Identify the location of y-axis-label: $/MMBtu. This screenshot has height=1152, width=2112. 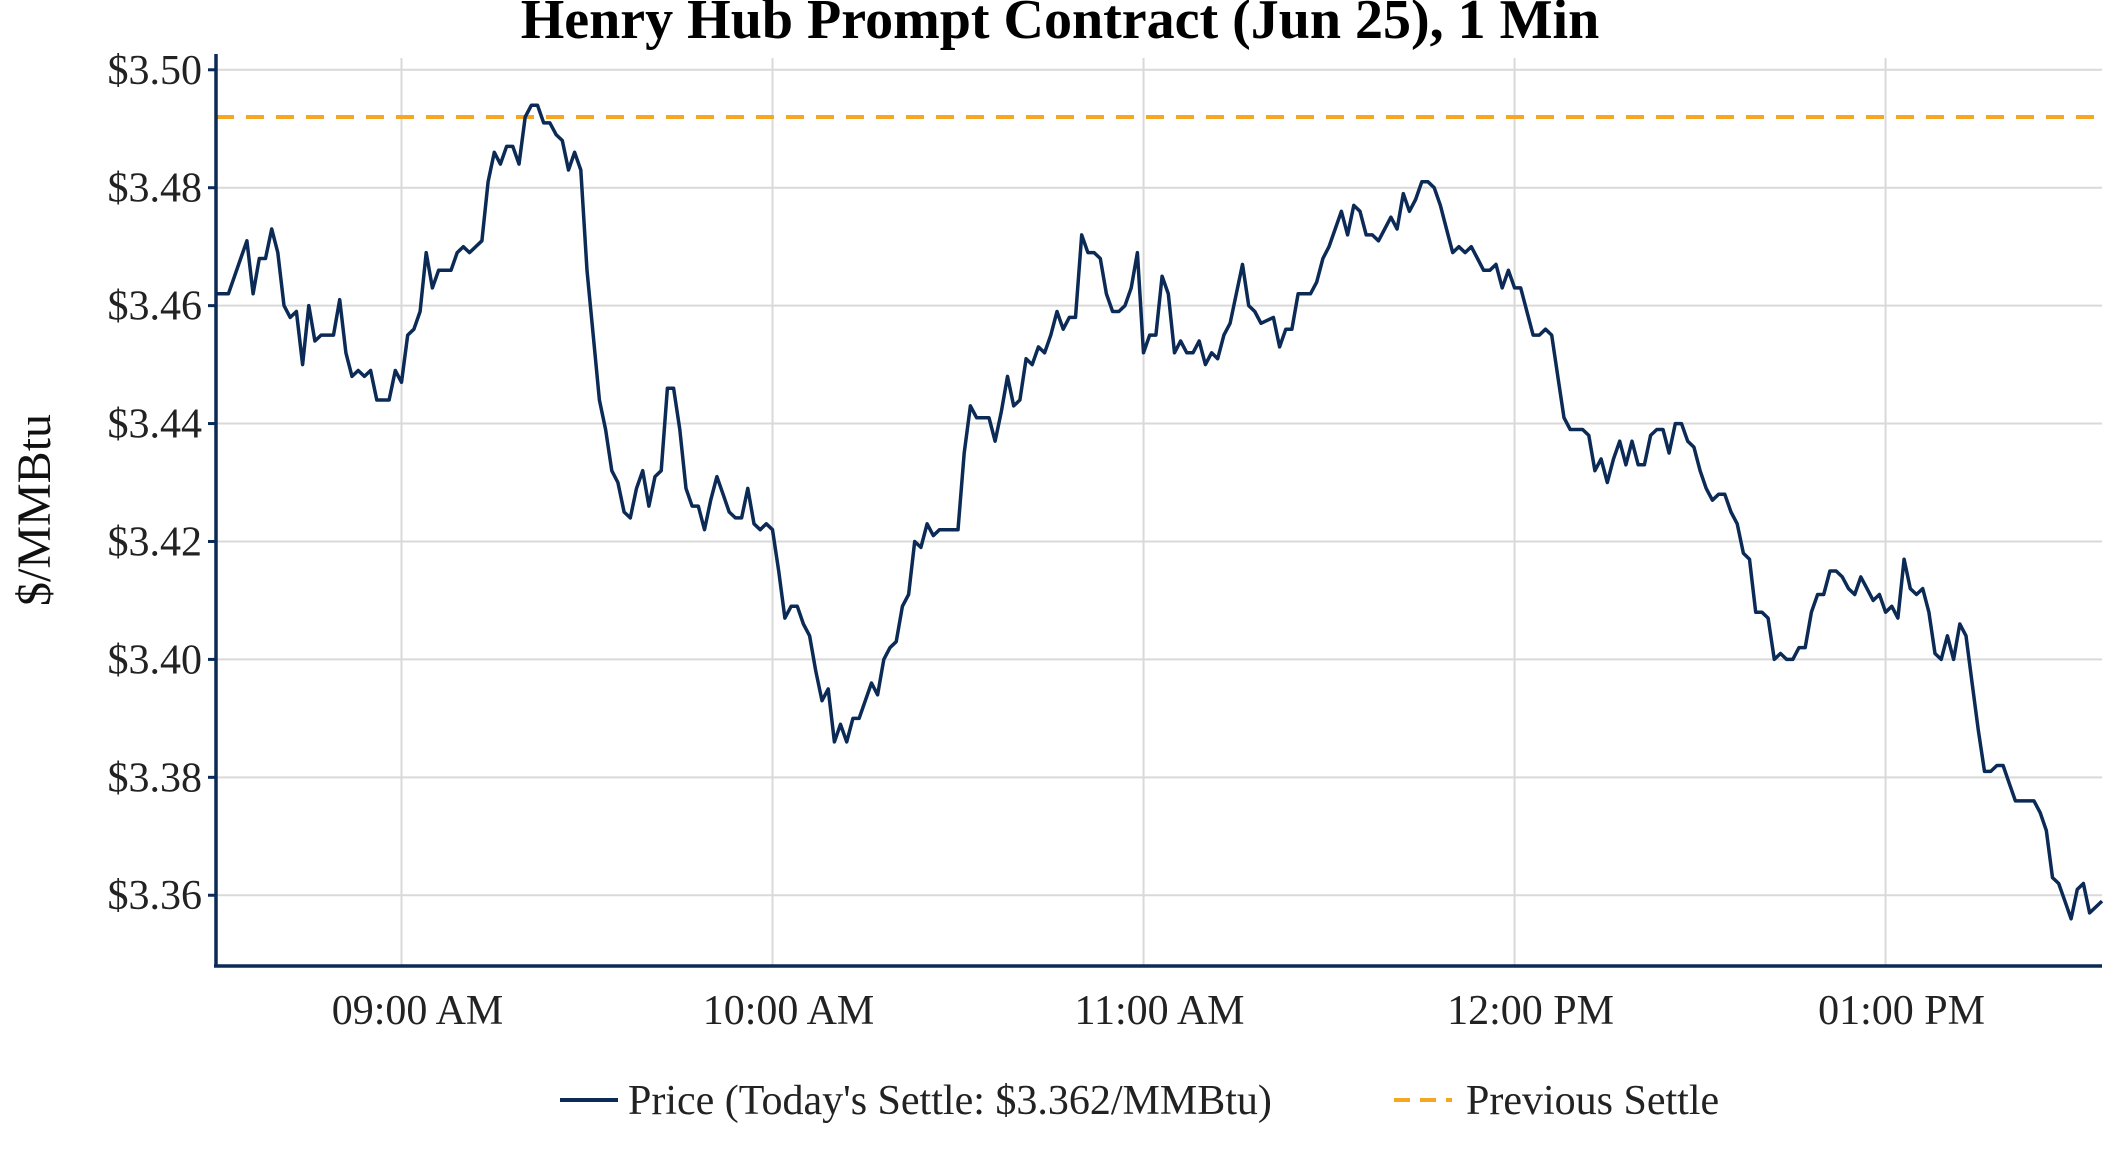
(34, 510).